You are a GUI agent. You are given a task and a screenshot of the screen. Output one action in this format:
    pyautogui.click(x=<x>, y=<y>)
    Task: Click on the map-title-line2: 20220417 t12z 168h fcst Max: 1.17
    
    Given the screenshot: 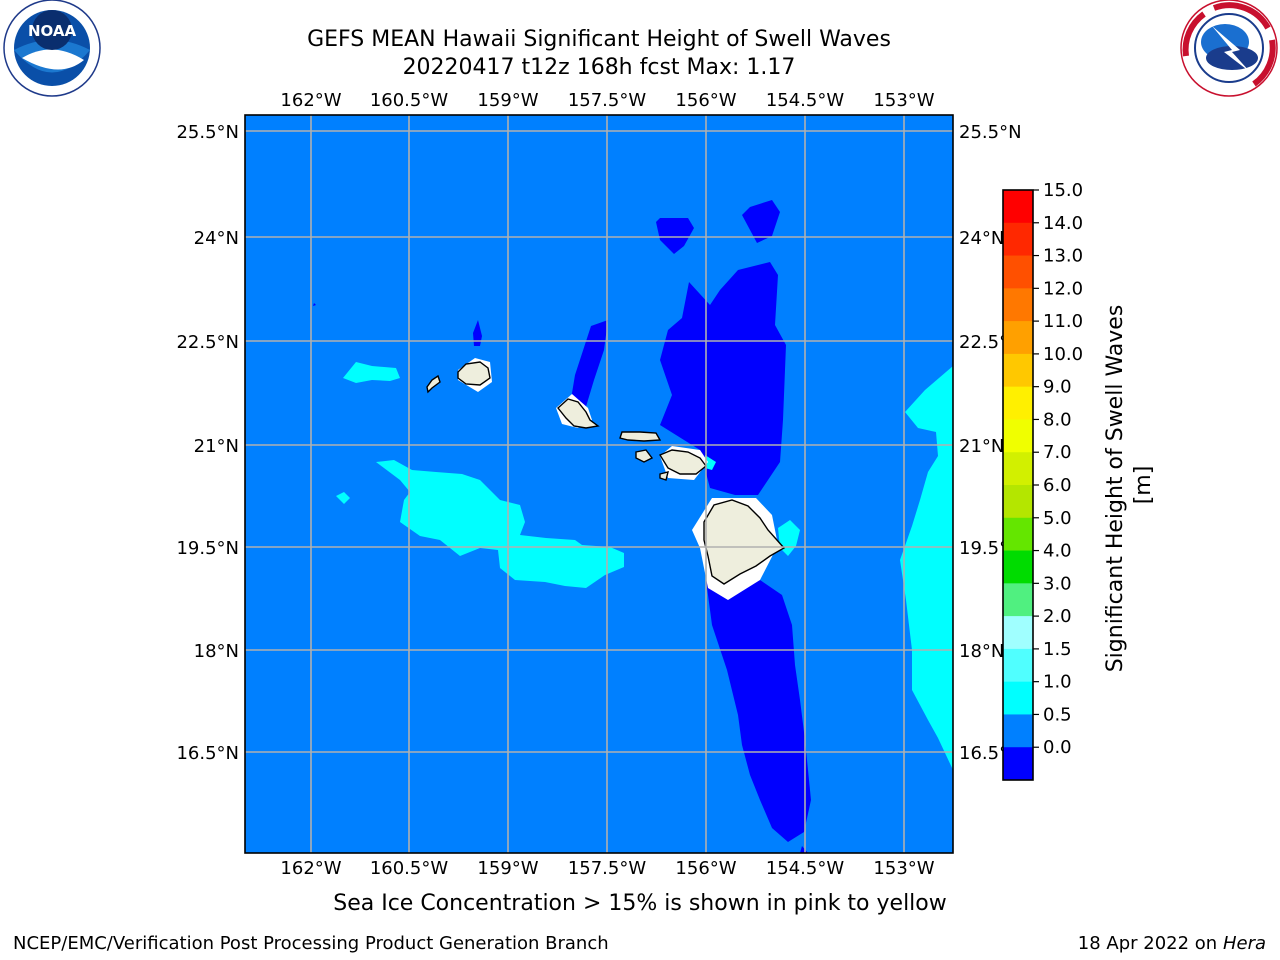 What is the action you would take?
    pyautogui.click(x=599, y=67)
    